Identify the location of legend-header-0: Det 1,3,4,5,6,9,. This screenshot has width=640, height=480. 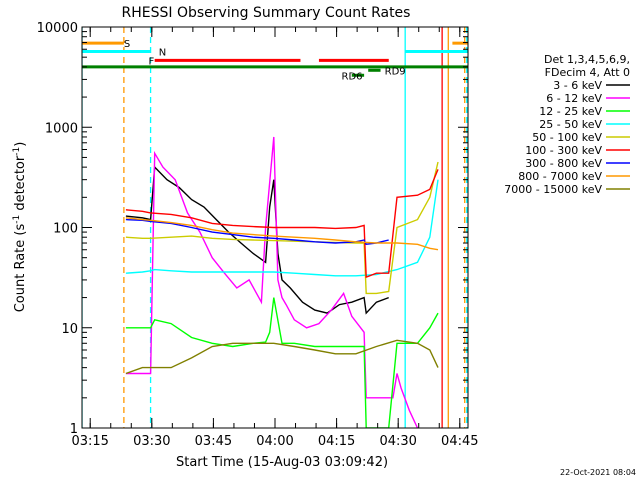
(587, 59).